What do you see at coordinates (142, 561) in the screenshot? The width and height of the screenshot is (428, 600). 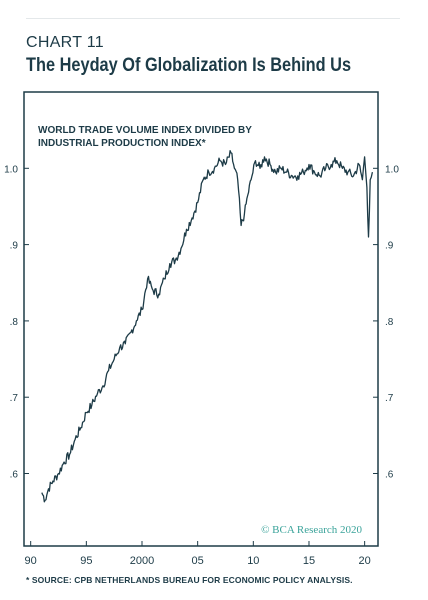 I see `x-tick-label: 2000` at bounding box center [142, 561].